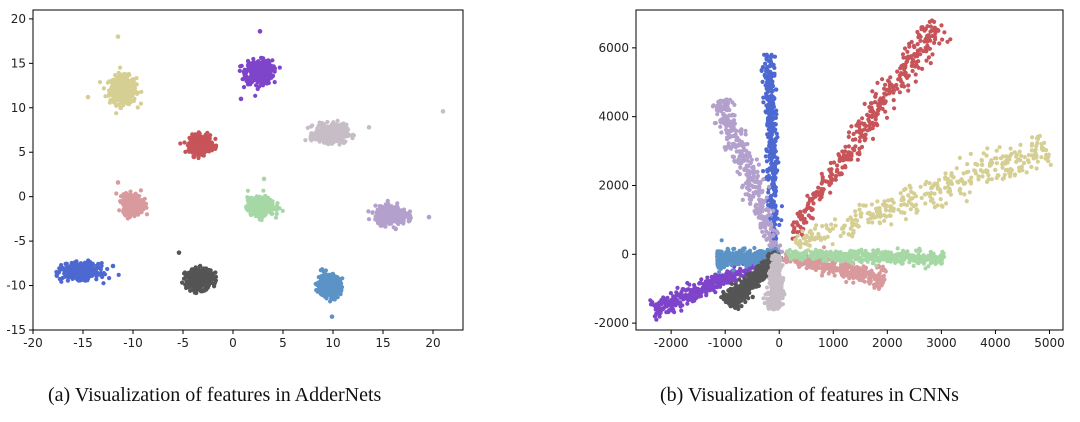 This screenshot has width=1080, height=422. What do you see at coordinates (941, 343) in the screenshot?
I see `x-tick-label: 3000` at bounding box center [941, 343].